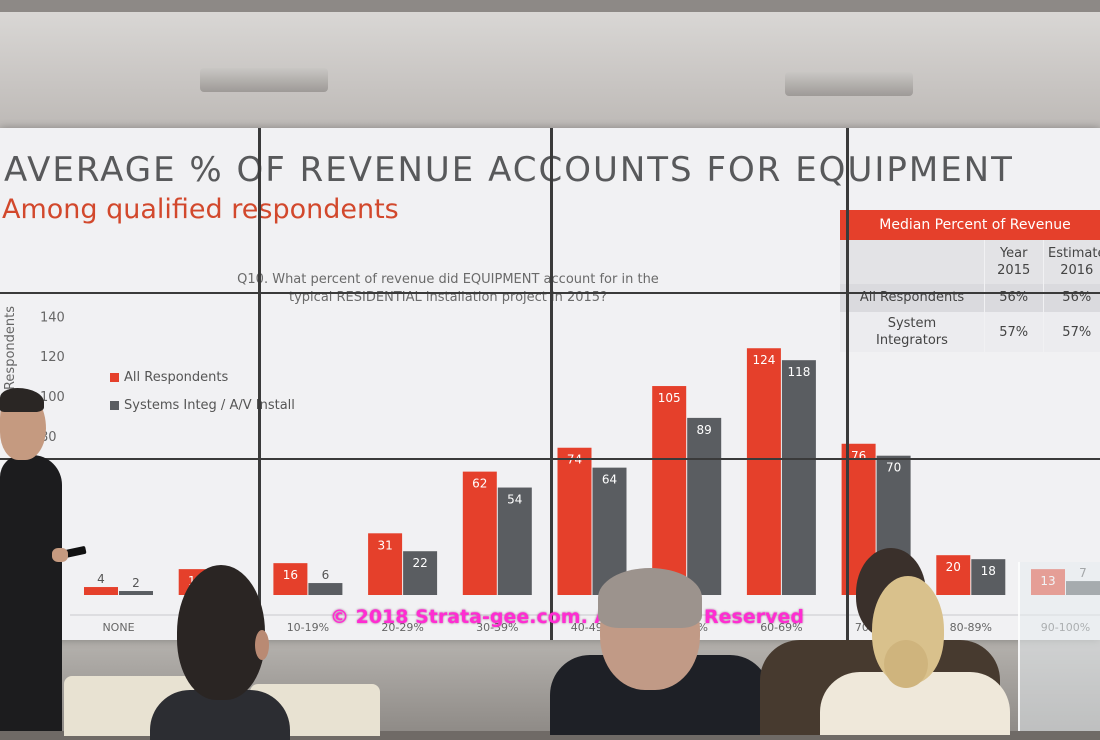  What do you see at coordinates (479, 484) in the screenshot?
I see `bar-value-label: 62` at bounding box center [479, 484].